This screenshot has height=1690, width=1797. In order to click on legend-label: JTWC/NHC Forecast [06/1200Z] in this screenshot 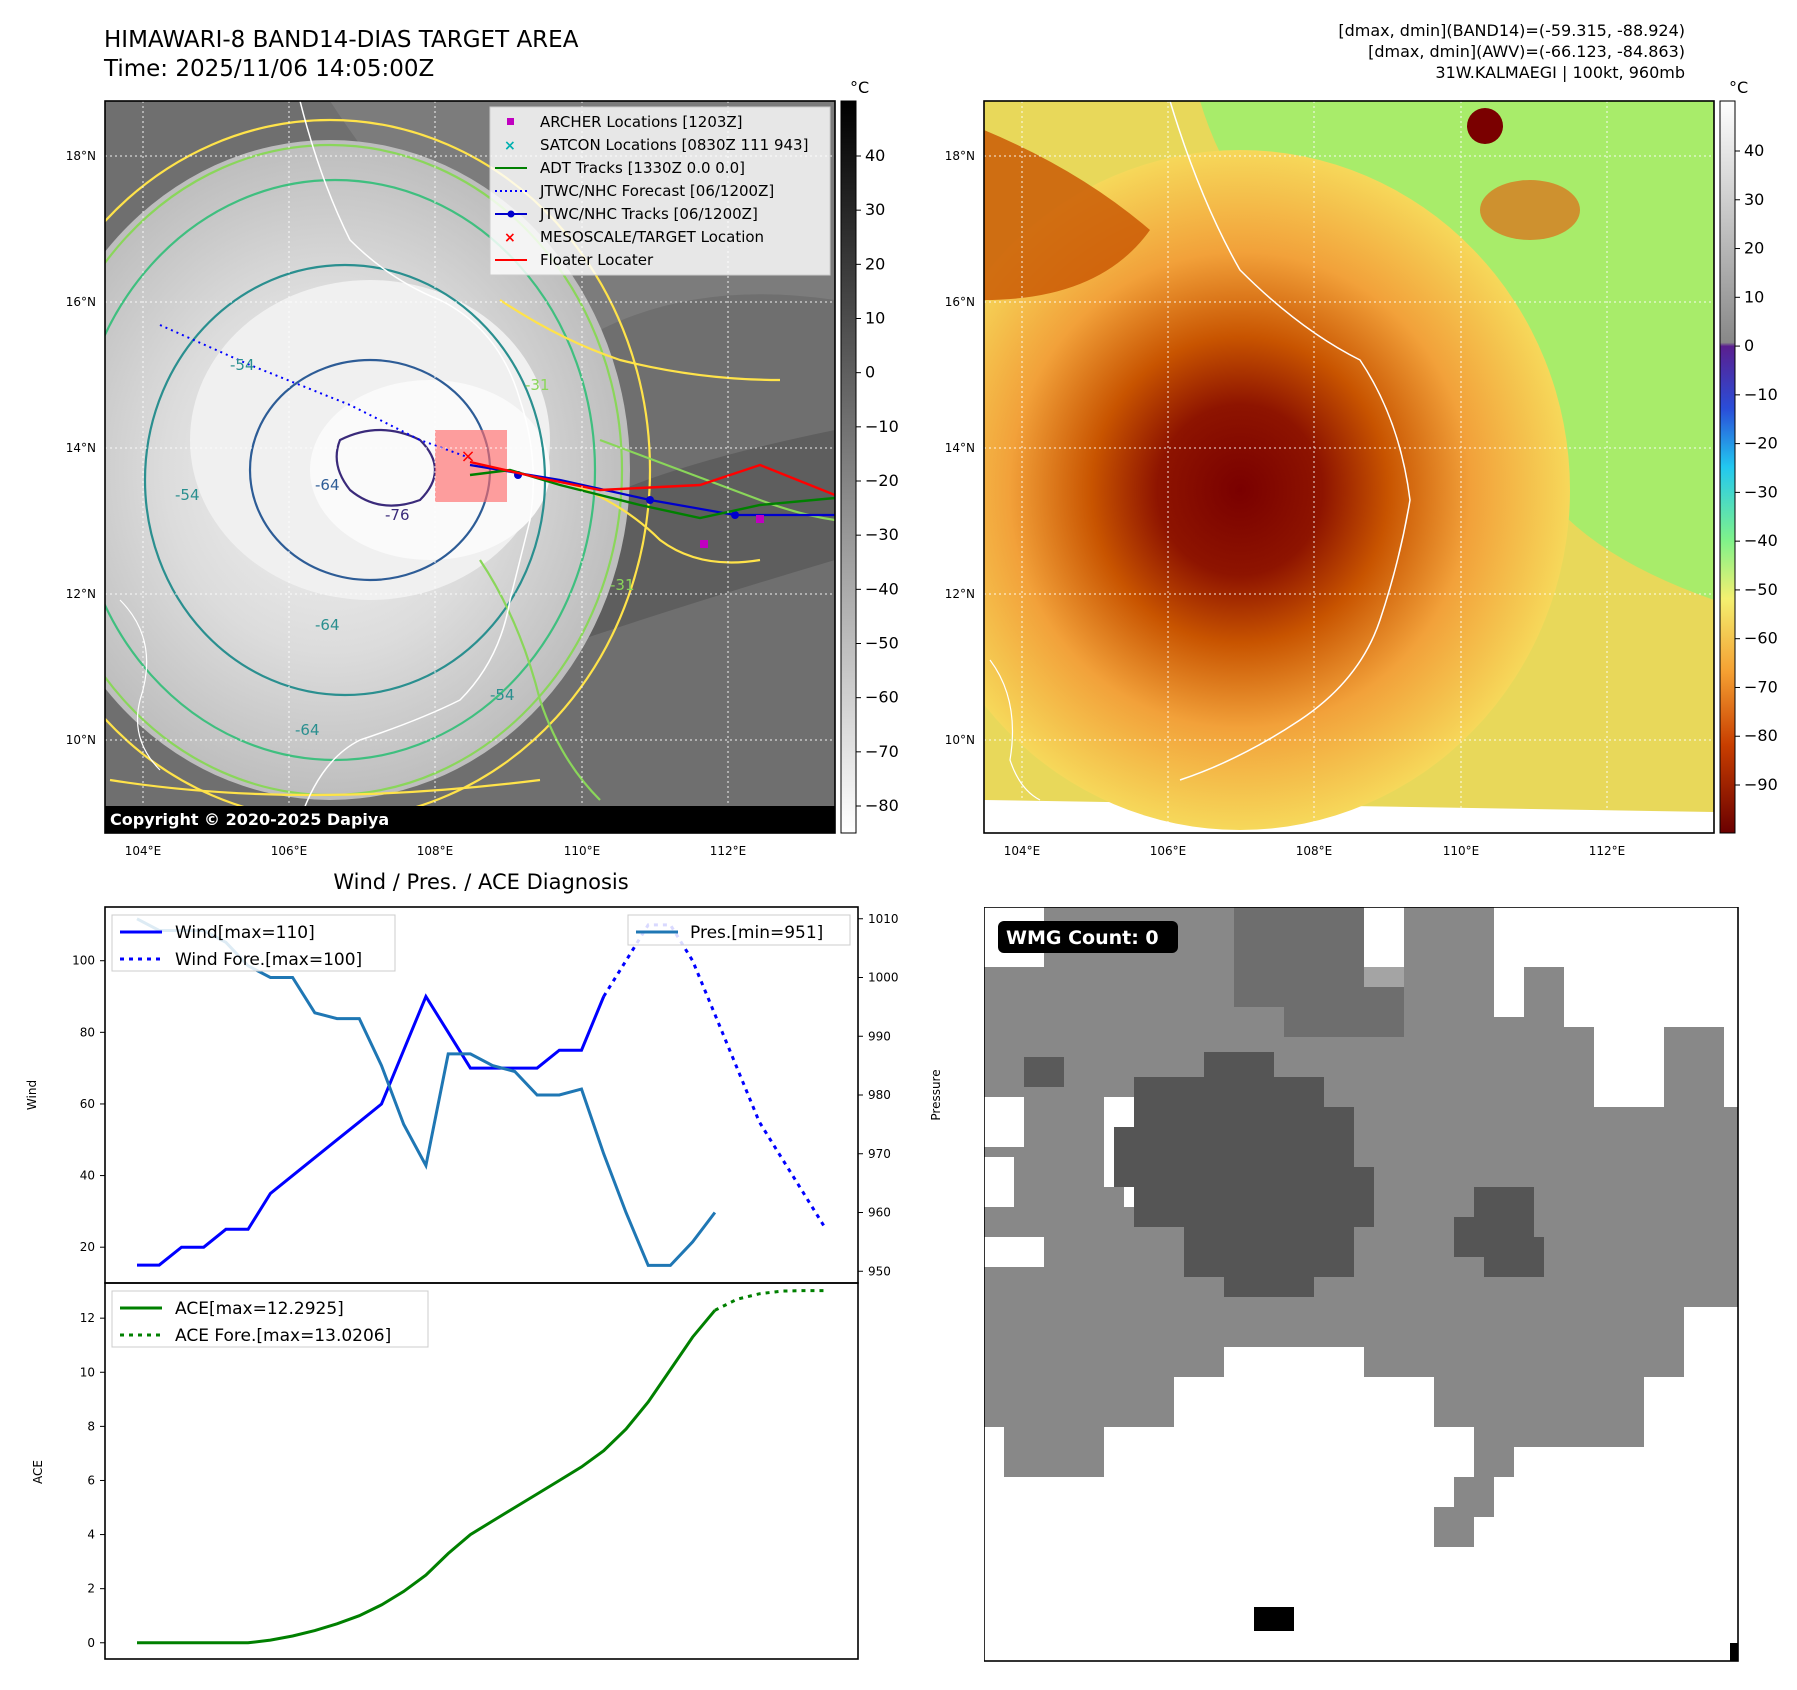, I will do `click(656, 191)`.